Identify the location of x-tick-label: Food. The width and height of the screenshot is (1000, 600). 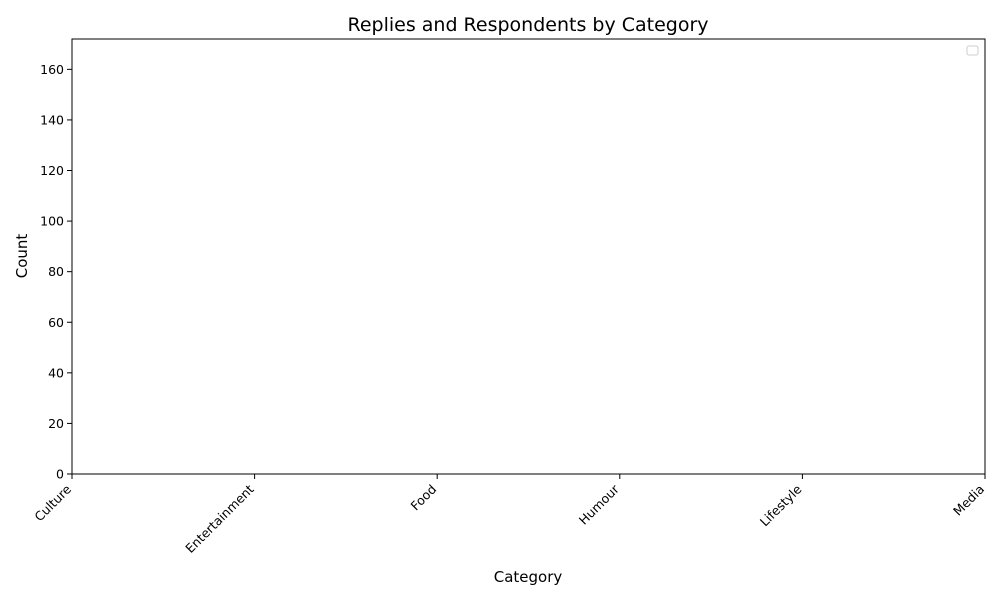
(424, 498).